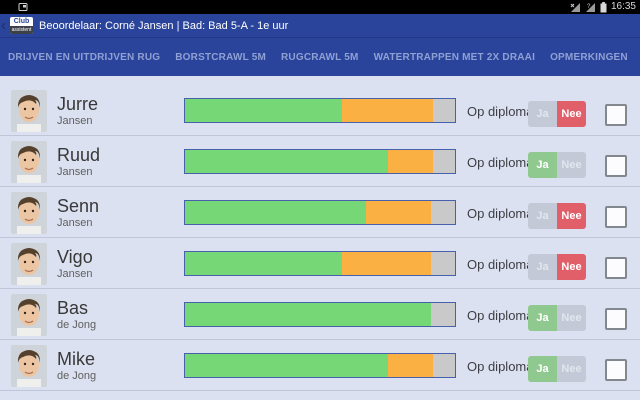  What do you see at coordinates (3, 25) in the screenshot?
I see `back-icon: ‹` at bounding box center [3, 25].